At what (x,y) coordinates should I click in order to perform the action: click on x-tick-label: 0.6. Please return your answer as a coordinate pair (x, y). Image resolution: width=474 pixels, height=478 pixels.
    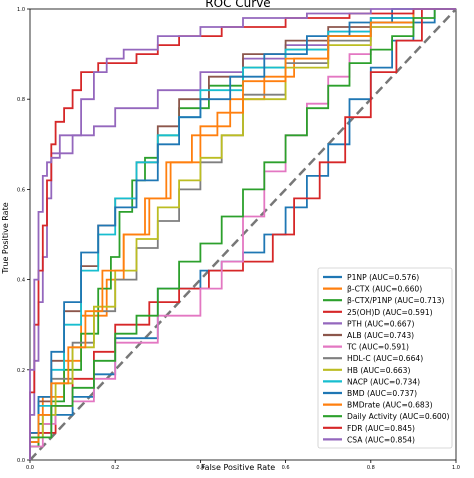
    Looking at the image, I should click on (286, 468).